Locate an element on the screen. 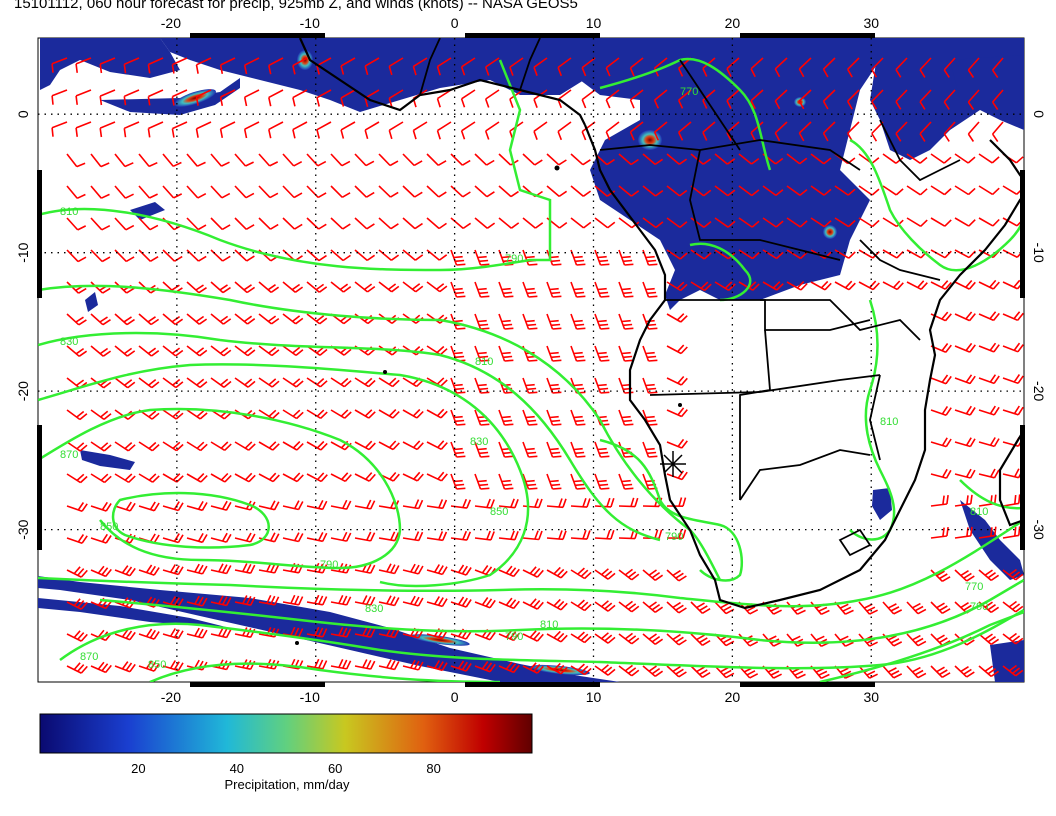 The height and width of the screenshot is (816, 1056). border-drc is located at coordinates (765, 205).